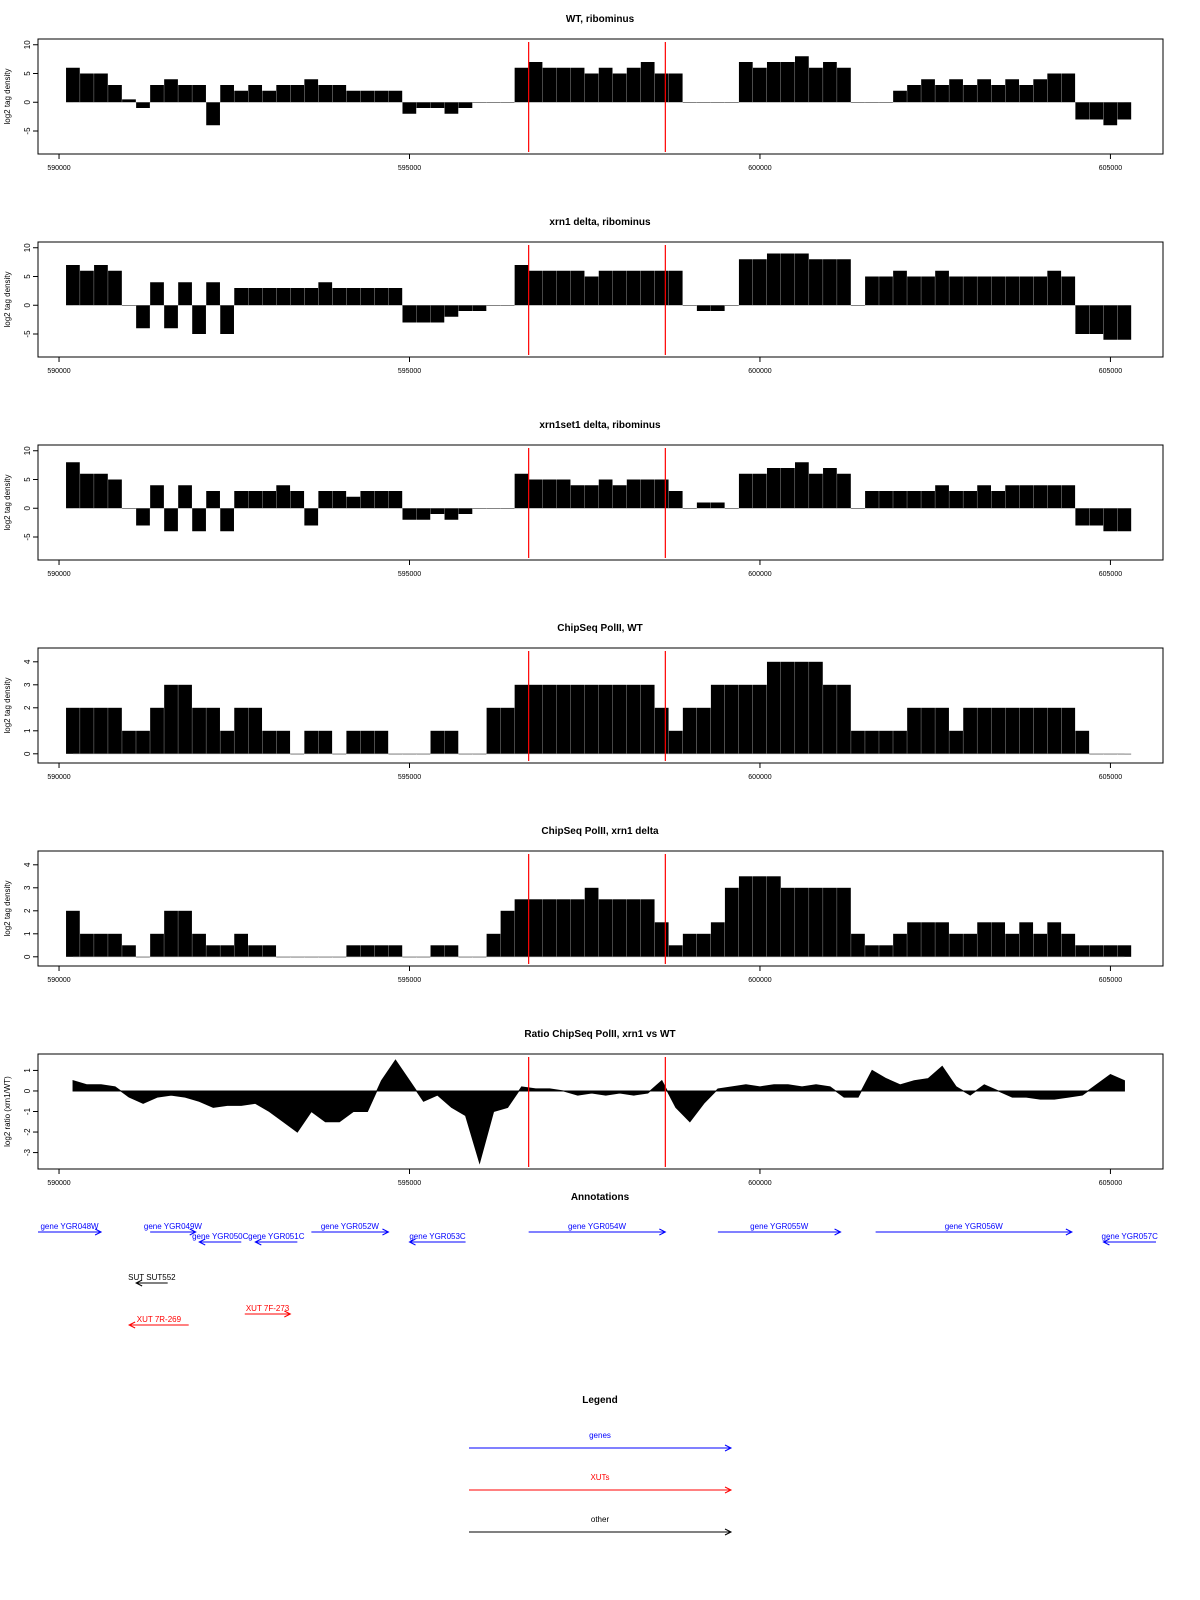 The image size is (1200, 1600). What do you see at coordinates (58, 777) in the screenshot?
I see `x-tick-label: 590000` at bounding box center [58, 777].